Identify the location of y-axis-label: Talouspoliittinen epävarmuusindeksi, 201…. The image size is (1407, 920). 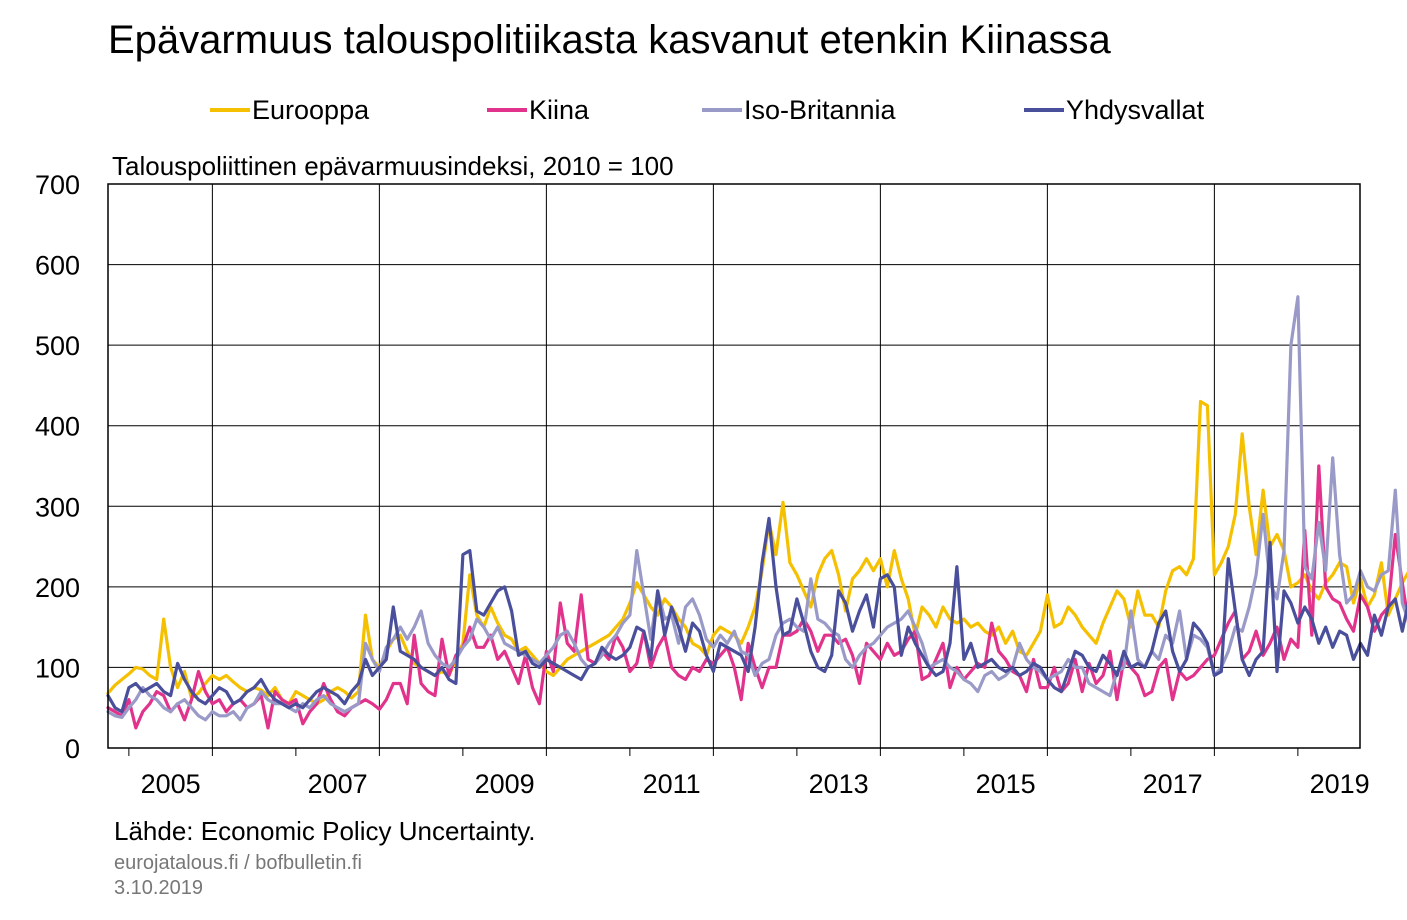
(393, 166).